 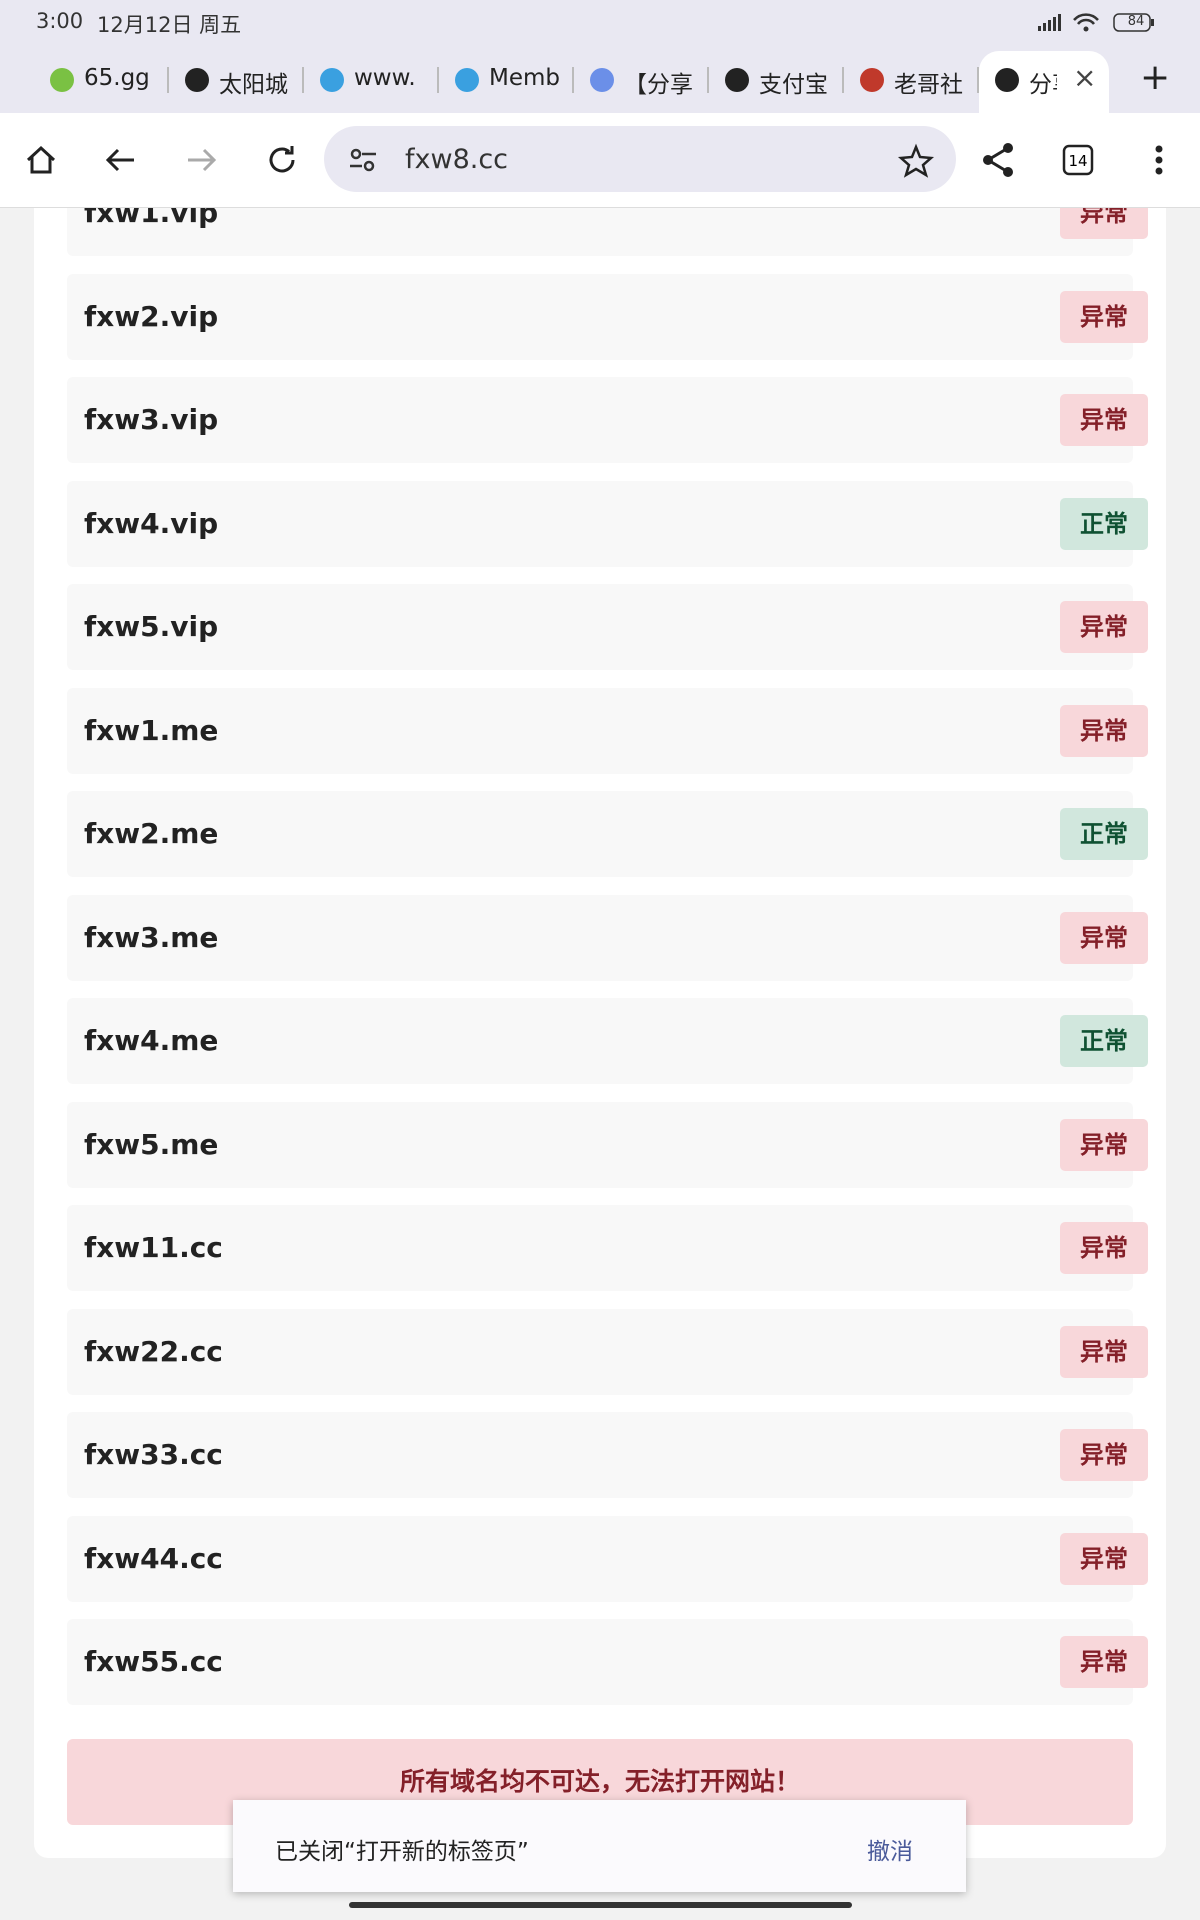 I want to click on tab-title: 65.gg, so click(x=117, y=78).